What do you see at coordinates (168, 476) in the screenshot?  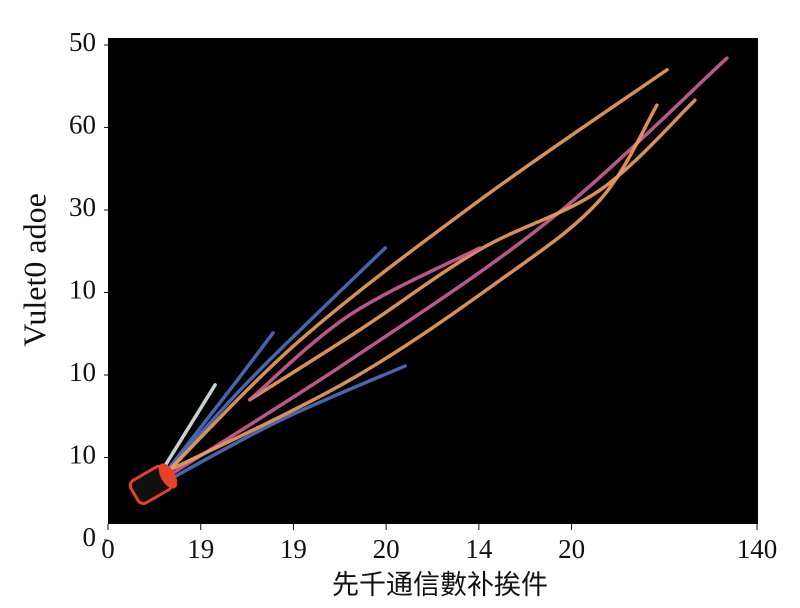 I see `cork-band` at bounding box center [168, 476].